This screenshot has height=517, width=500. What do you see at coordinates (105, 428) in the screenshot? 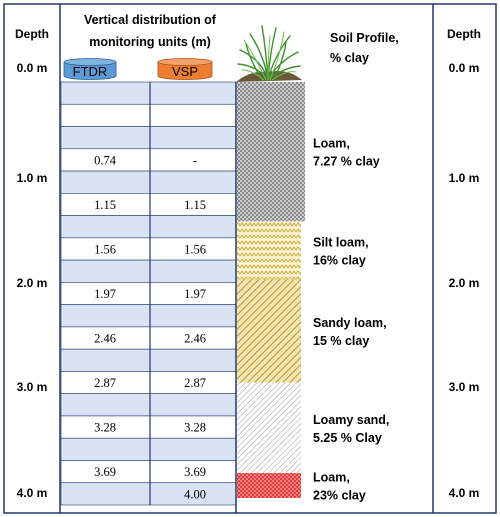
I see `ftdr-depth-value: 3.28` at bounding box center [105, 428].